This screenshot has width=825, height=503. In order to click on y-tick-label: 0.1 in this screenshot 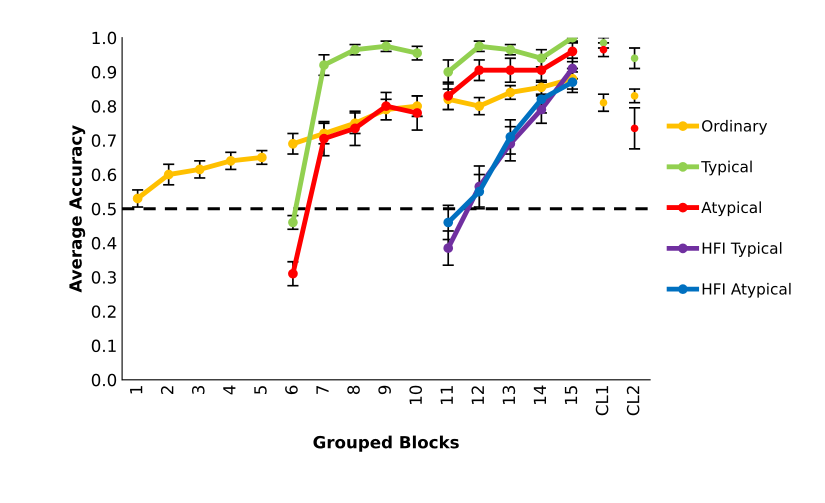, I will do `click(104, 346)`.